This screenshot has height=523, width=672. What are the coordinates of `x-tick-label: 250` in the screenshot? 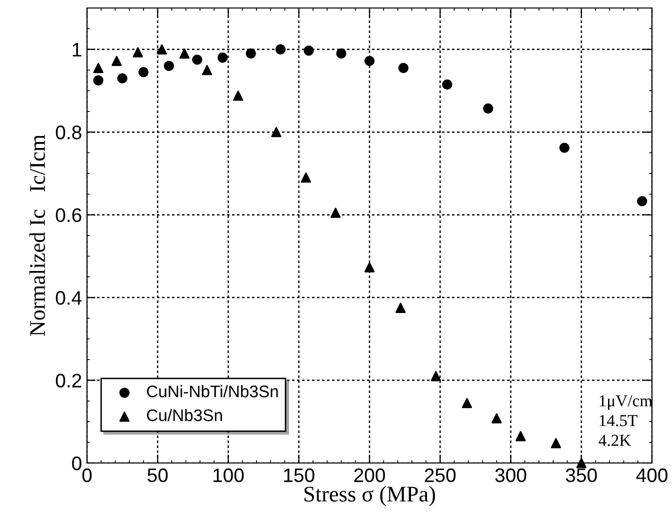 It's located at (440, 475).